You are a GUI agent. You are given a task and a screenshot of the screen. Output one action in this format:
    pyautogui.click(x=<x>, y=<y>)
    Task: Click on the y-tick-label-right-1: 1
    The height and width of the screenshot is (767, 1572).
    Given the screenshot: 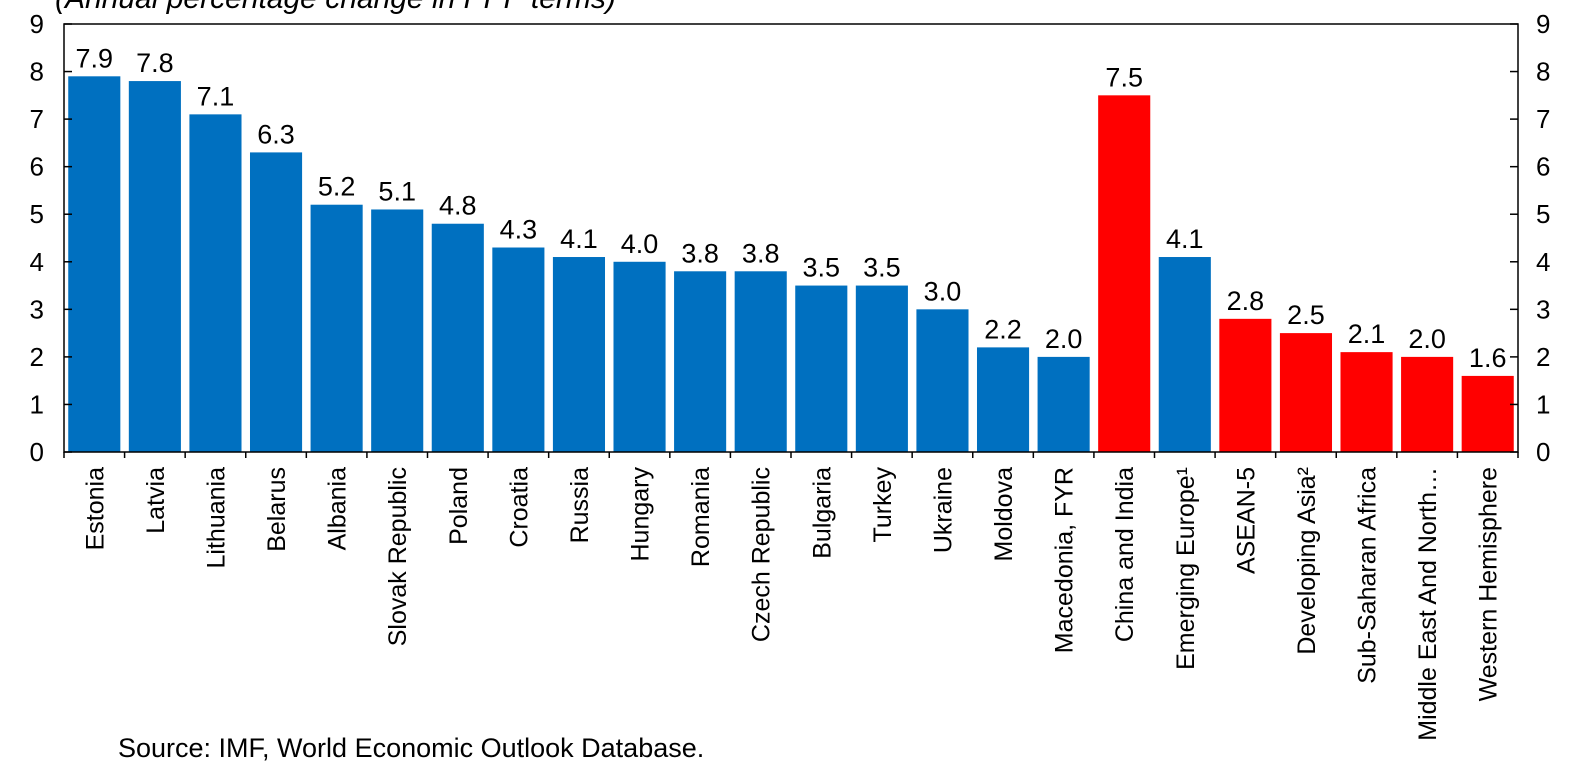 What is the action you would take?
    pyautogui.click(x=1543, y=404)
    